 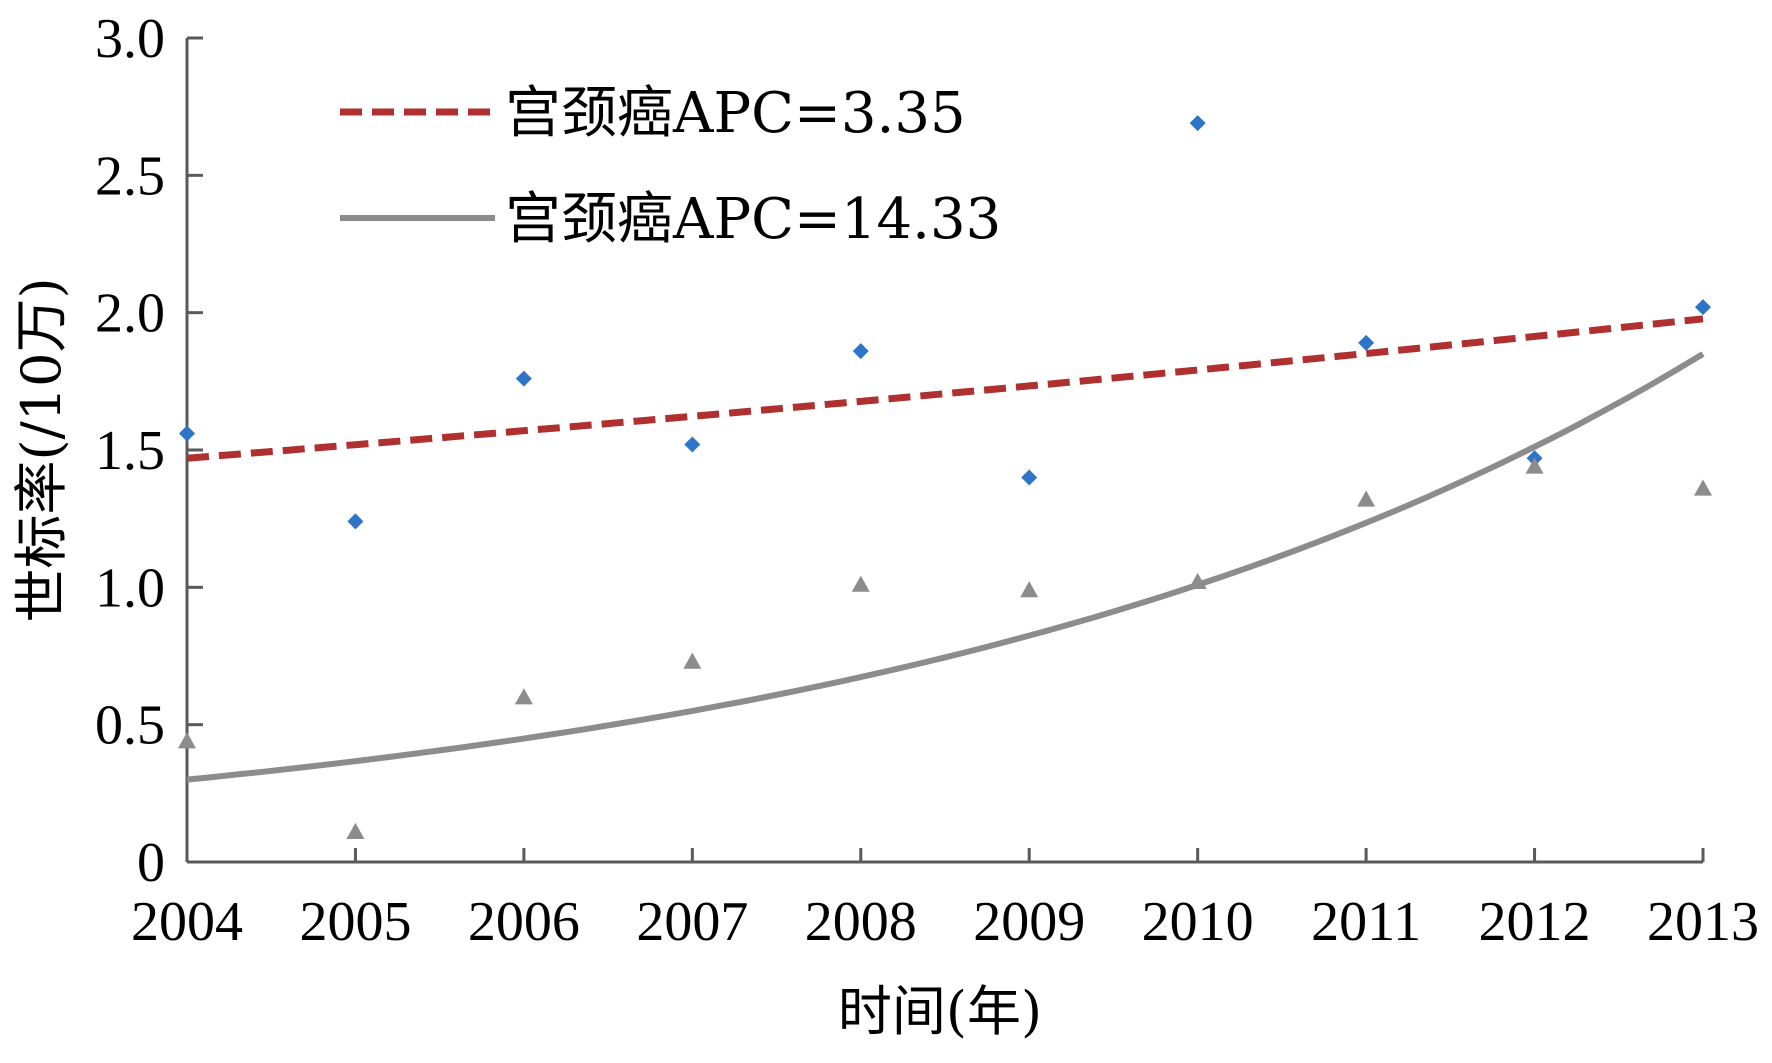 What do you see at coordinates (753, 219) in the screenshot?
I see `legend-label-trend-2: 宫颈癌APC=14.33` at bounding box center [753, 219].